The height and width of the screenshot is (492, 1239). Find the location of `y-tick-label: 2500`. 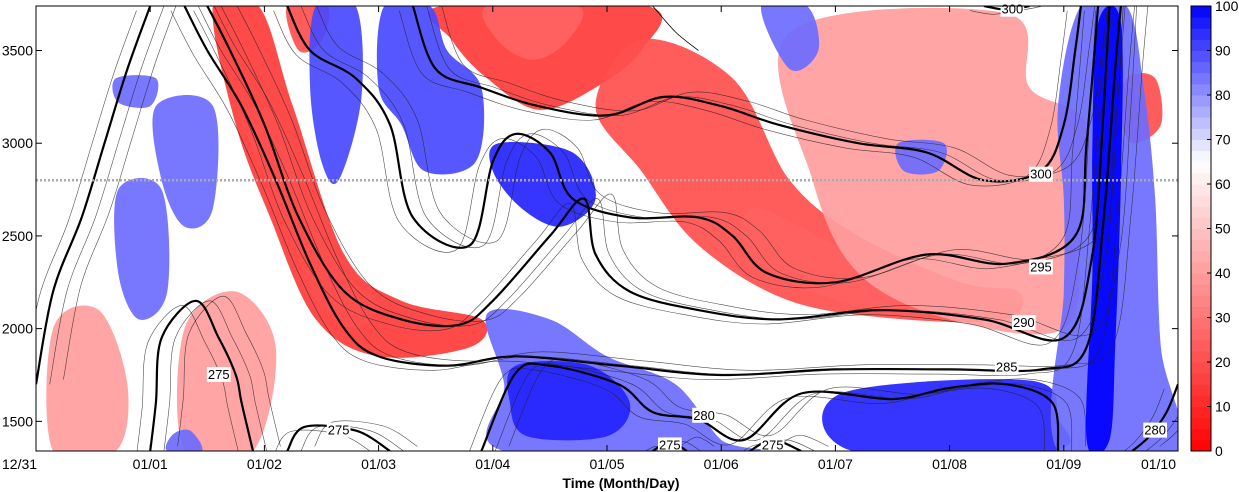

y-tick-label: 2500 is located at coordinates (17, 236).